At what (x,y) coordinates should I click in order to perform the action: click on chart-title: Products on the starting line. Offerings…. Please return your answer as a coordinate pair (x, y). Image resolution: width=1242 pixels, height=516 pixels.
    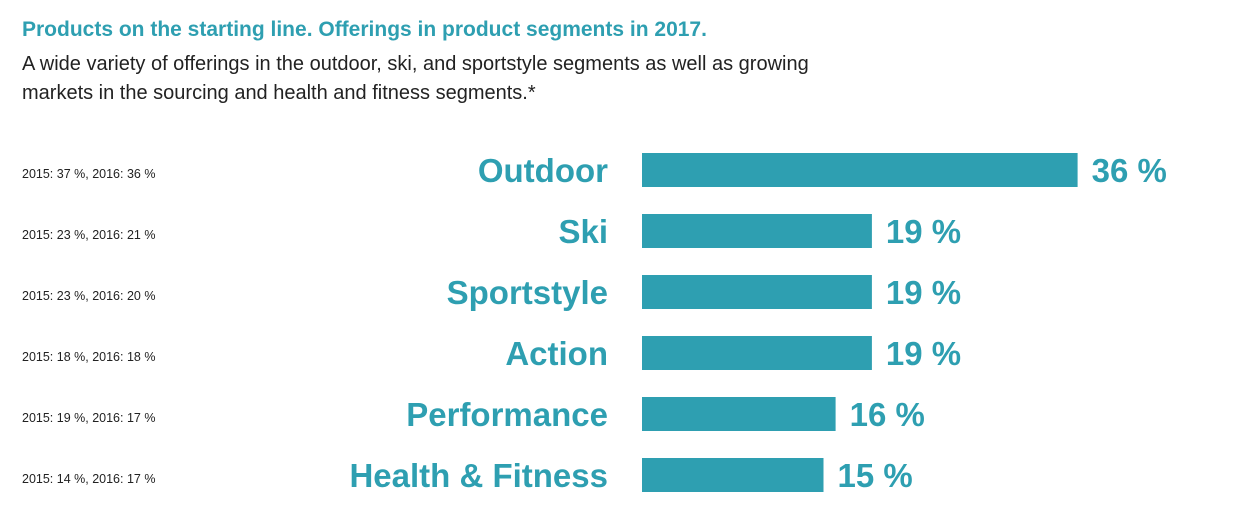
    Looking at the image, I should click on (364, 29).